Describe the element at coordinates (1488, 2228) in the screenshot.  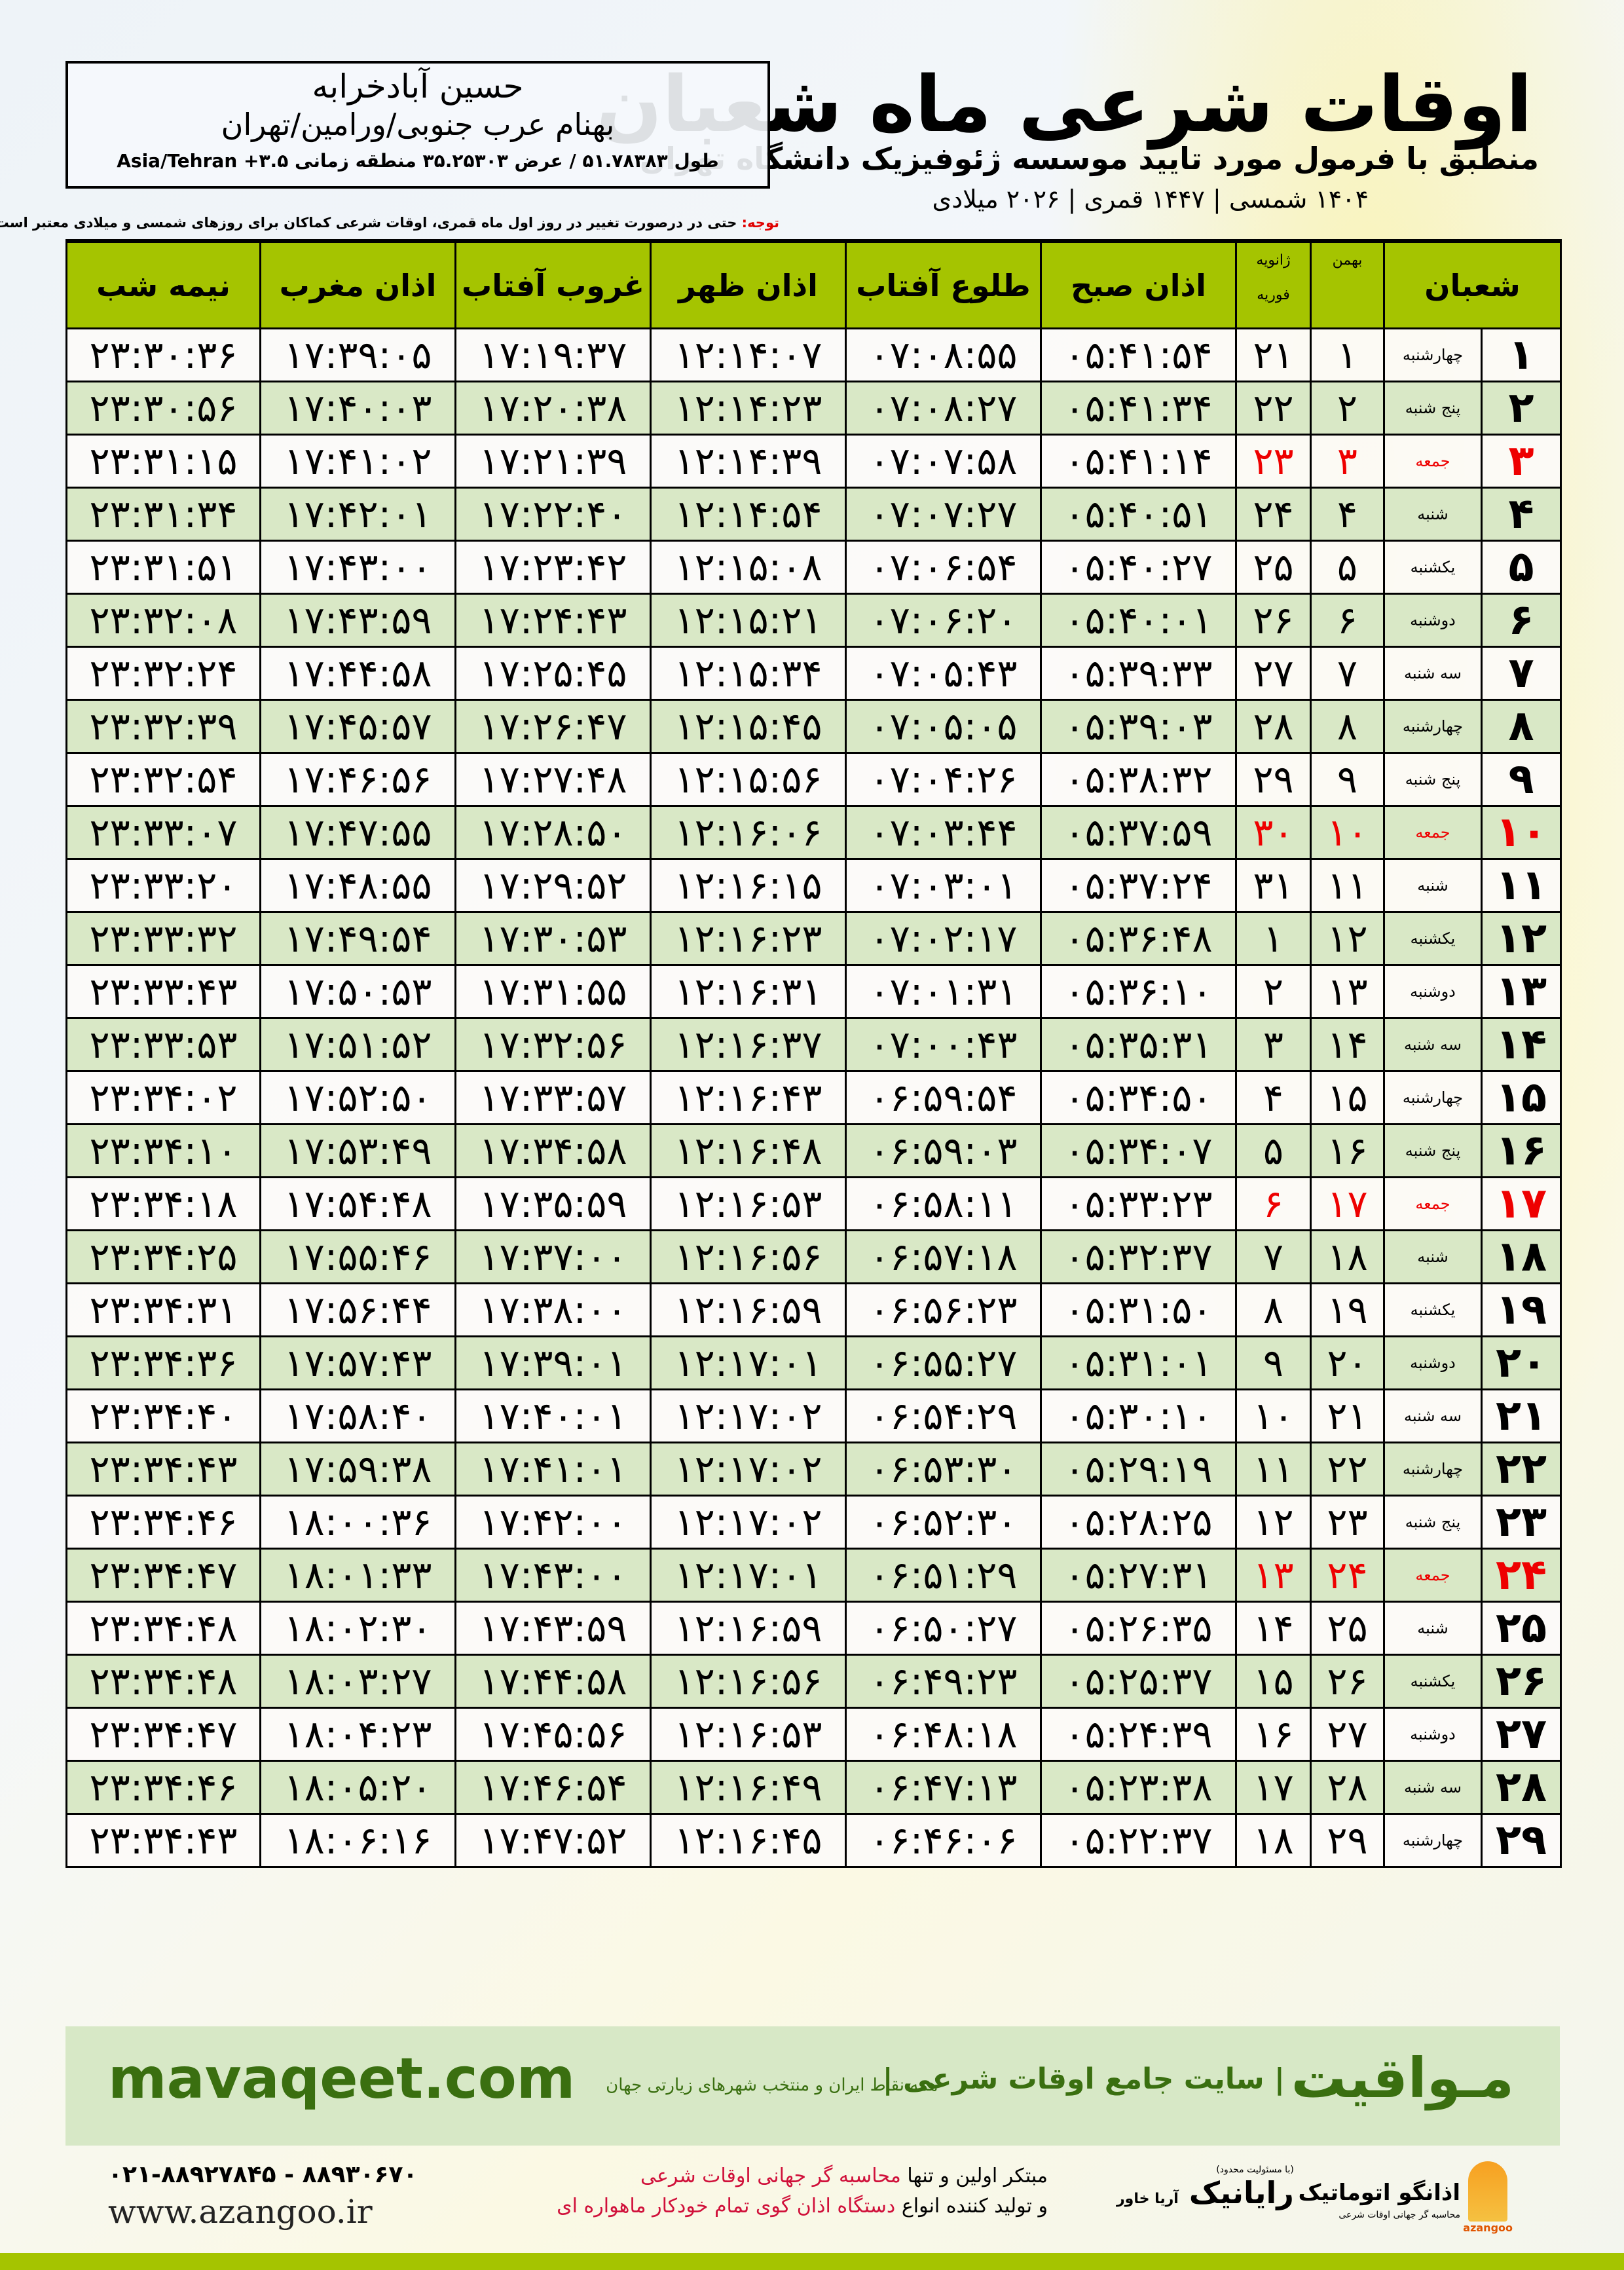
I see `azangoo-en: azangoo` at that location.